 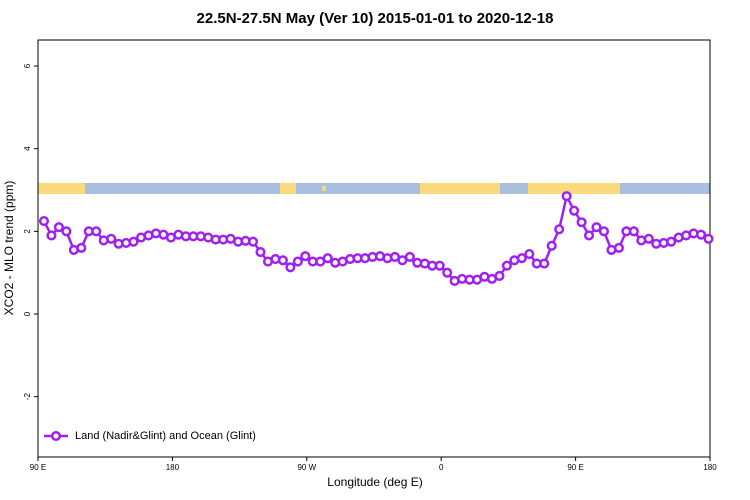 I want to click on x-tick-label: 0, so click(x=441, y=467).